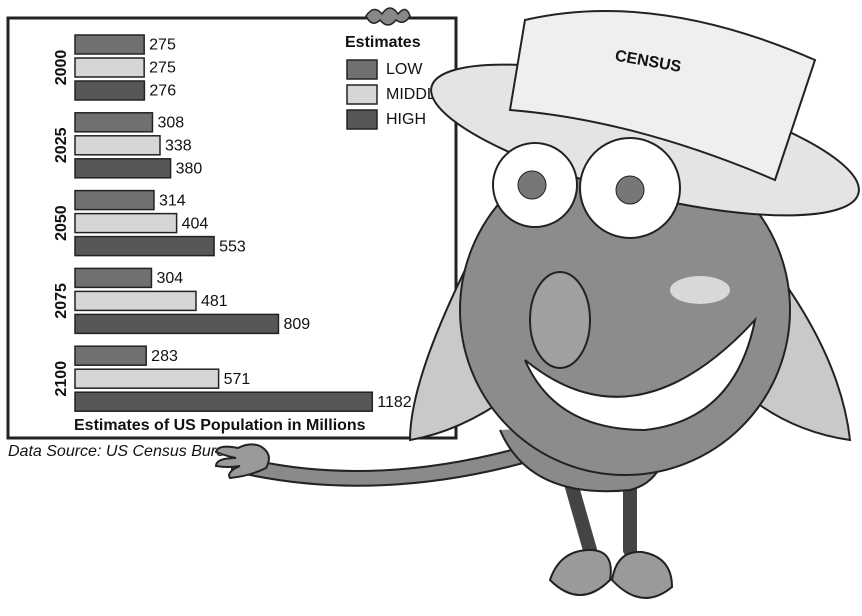  I want to click on value-label: 553, so click(232, 246).